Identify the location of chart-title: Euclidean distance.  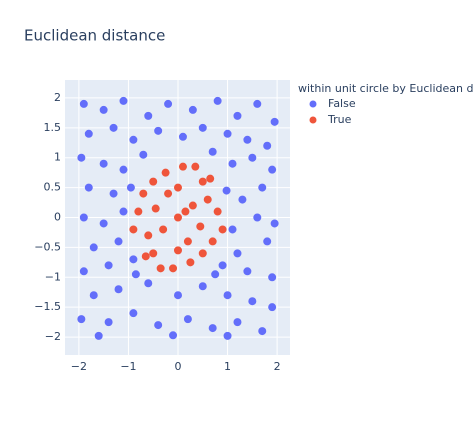
(94, 36).